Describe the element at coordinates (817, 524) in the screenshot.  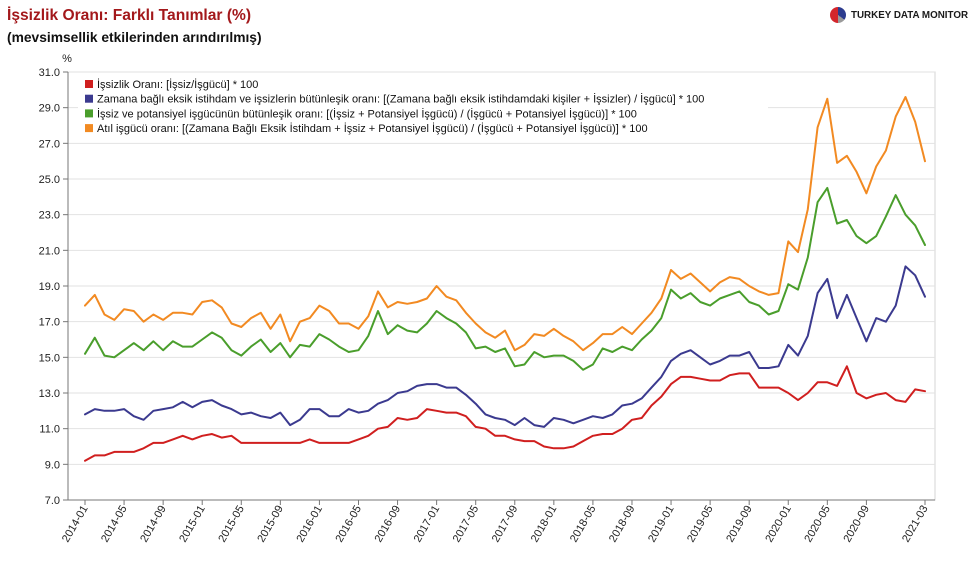
I see `x-tick-label: 2020-05` at that location.